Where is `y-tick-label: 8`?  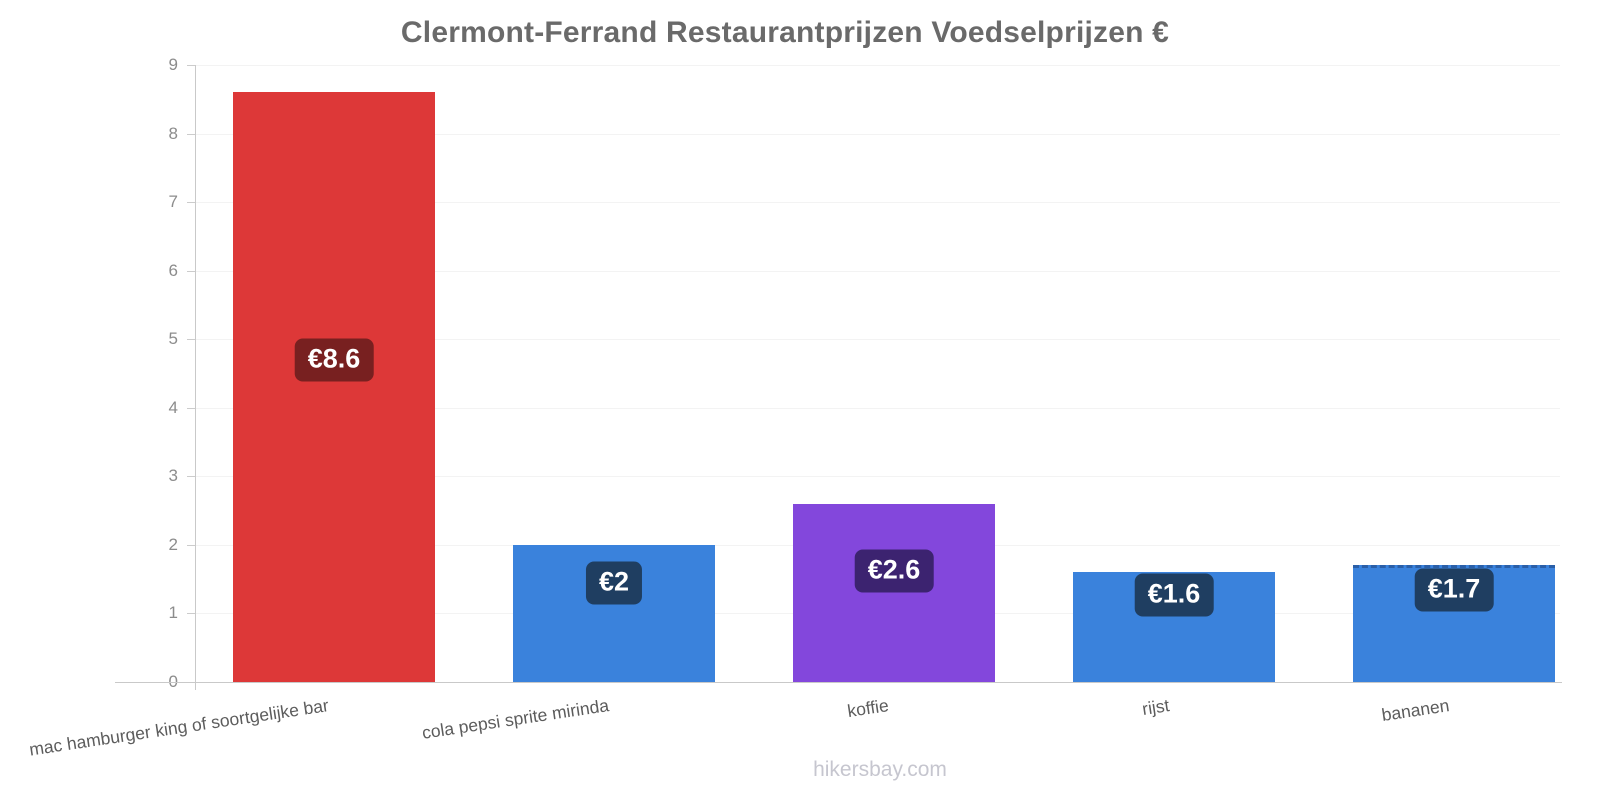 y-tick-label: 8 is located at coordinates (173, 133).